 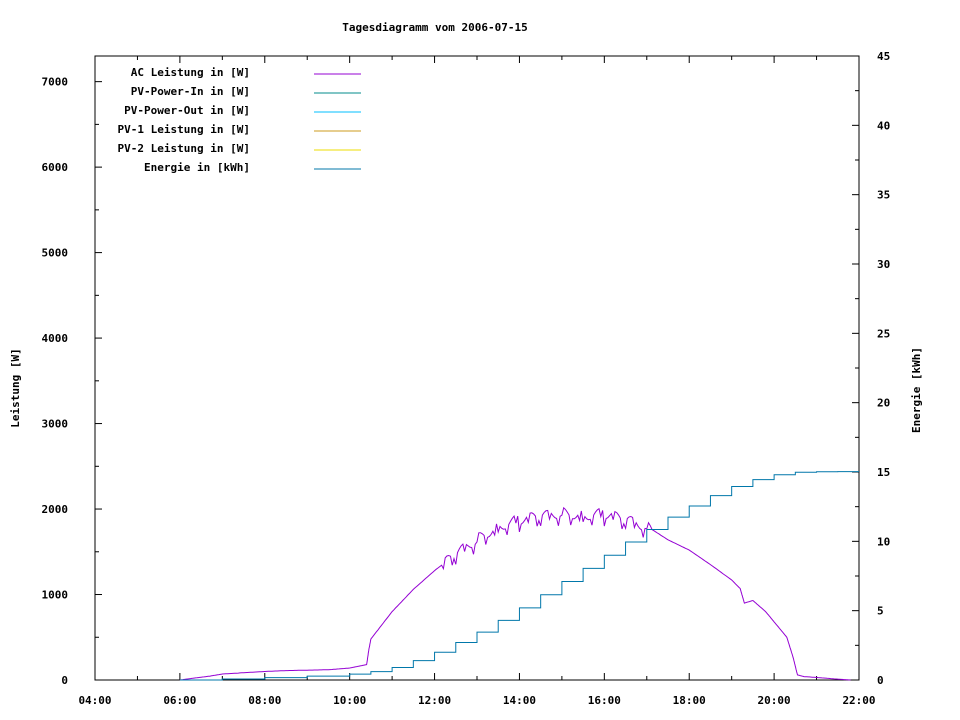 What do you see at coordinates (55, 509) in the screenshot?
I see `y-tick-label: 2000` at bounding box center [55, 509].